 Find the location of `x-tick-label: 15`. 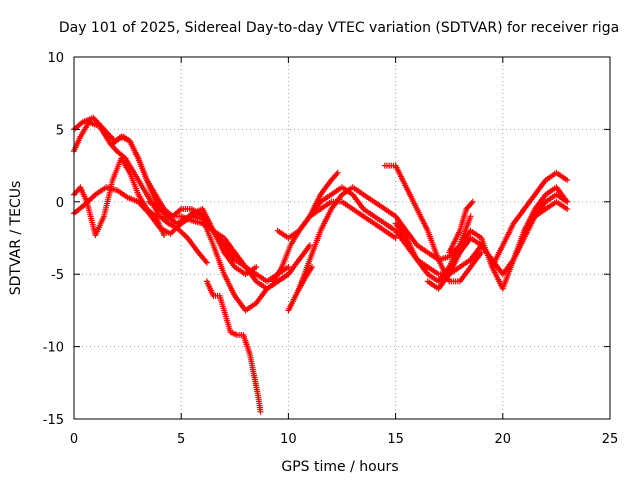

x-tick-label: 15 is located at coordinates (395, 439).